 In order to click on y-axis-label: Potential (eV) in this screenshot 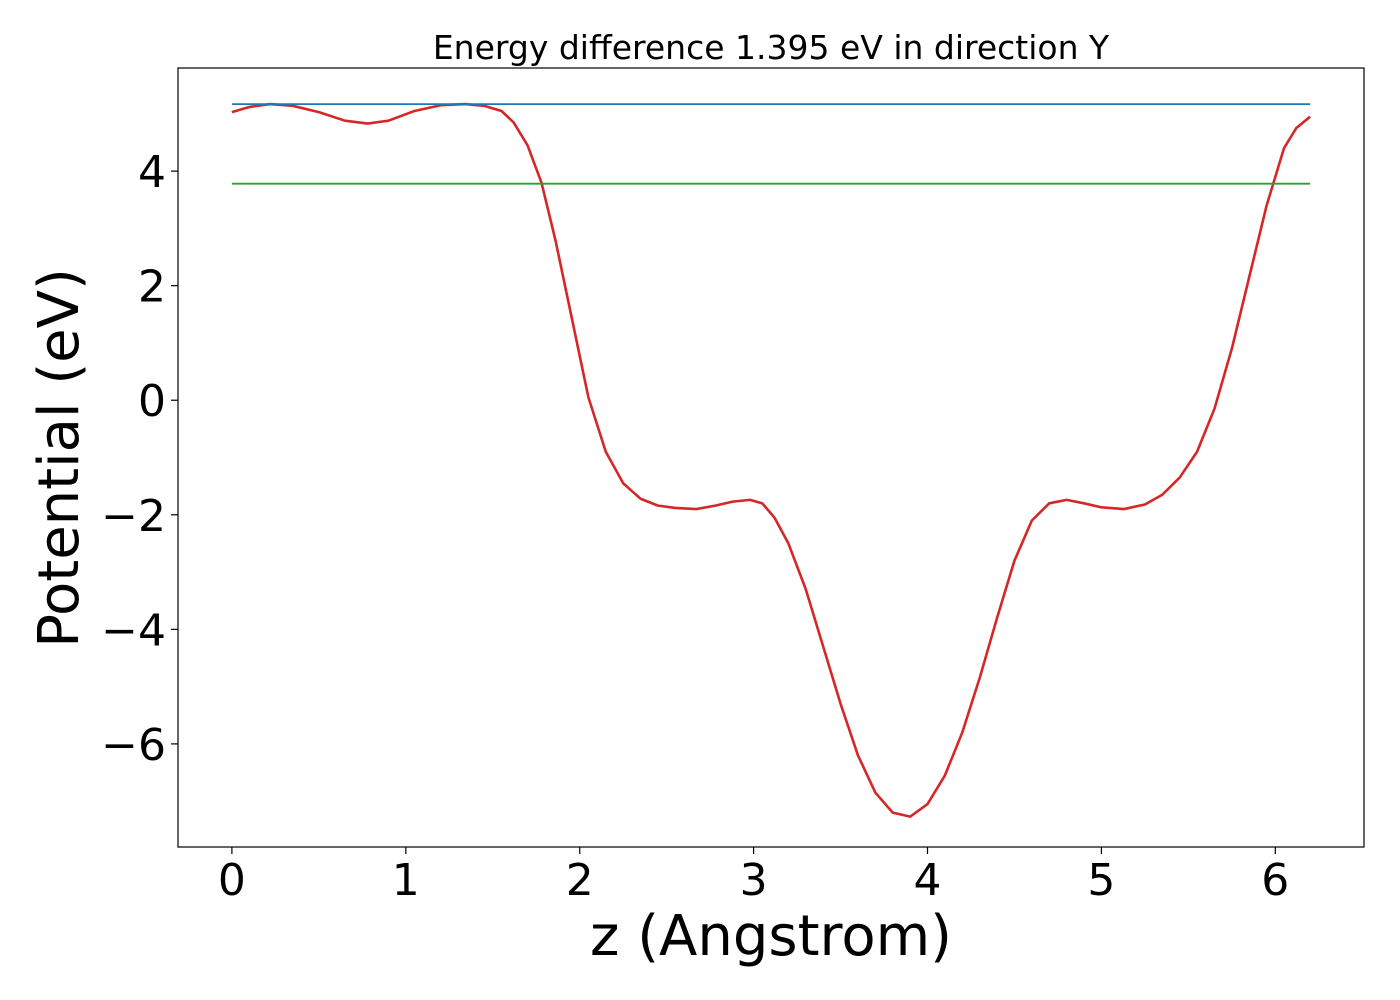, I will do `click(59, 458)`.